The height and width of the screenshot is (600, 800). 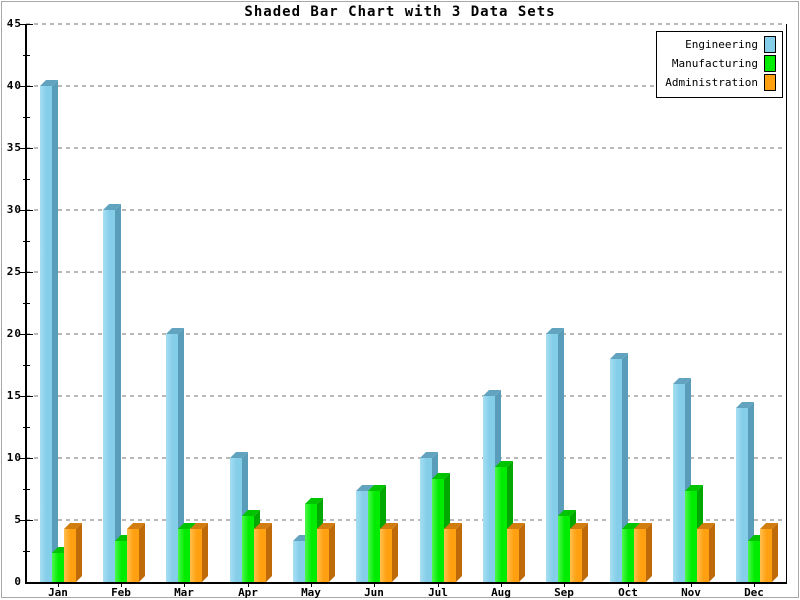 What do you see at coordinates (400, 12) in the screenshot?
I see `chart-title: Shaded Bar Chart with 3 Data Sets` at bounding box center [400, 12].